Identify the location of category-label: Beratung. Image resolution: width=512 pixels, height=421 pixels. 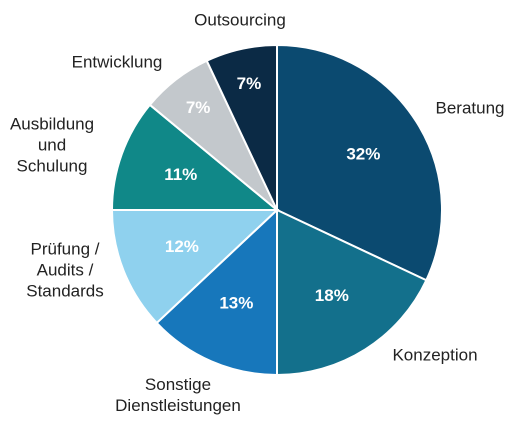
(470, 108).